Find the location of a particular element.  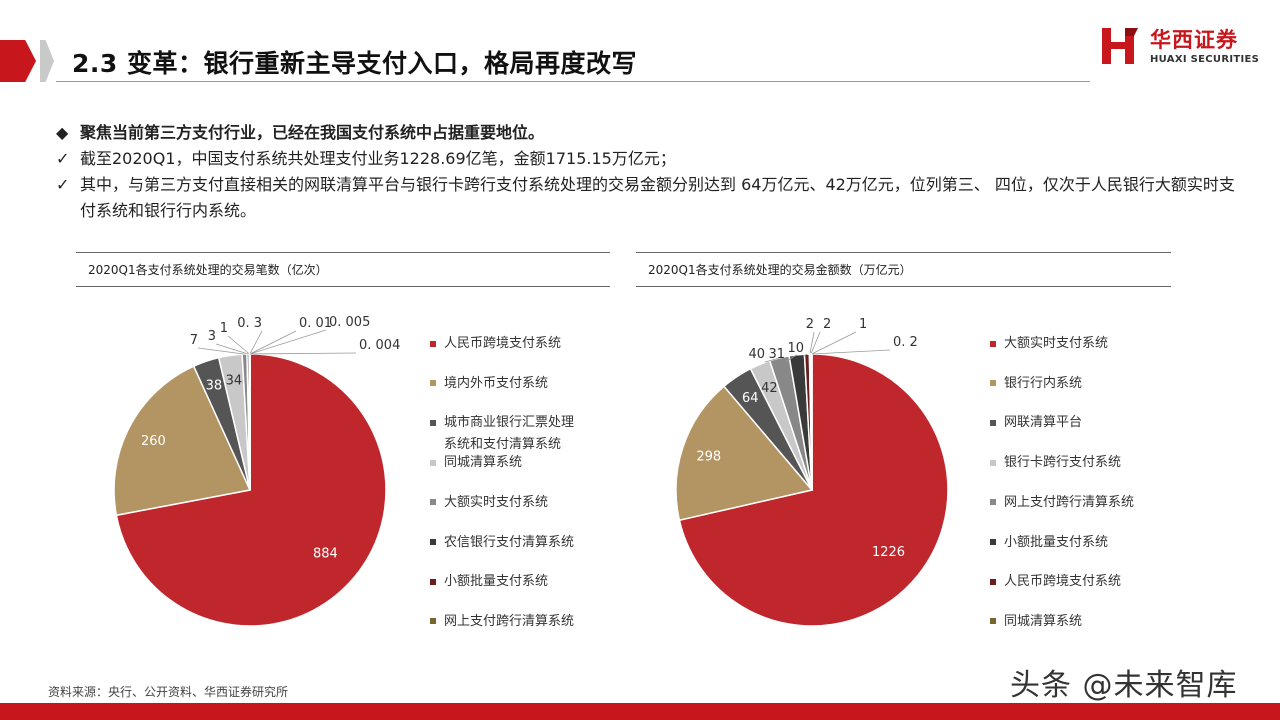

chart-rule-bottom-left is located at coordinates (343, 286).